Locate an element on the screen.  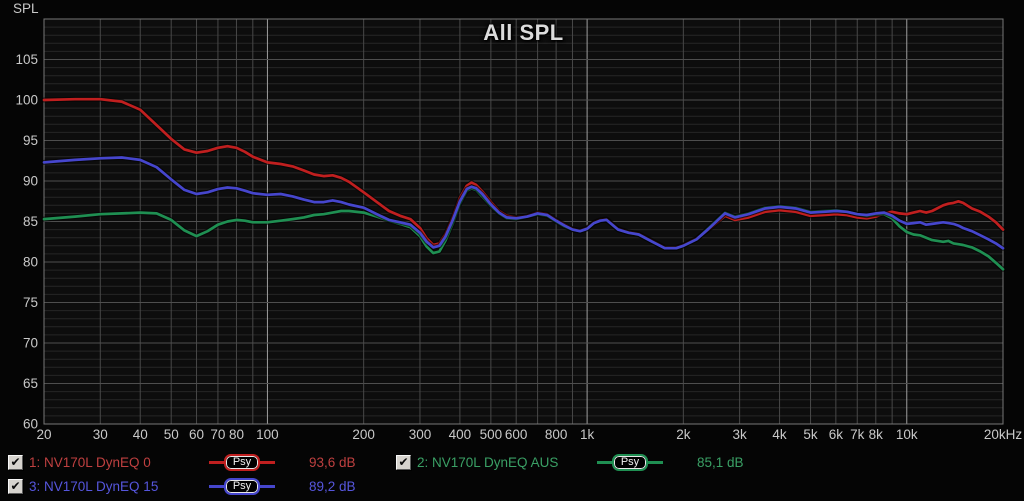
y-tick-label: 75 is located at coordinates (30, 302).